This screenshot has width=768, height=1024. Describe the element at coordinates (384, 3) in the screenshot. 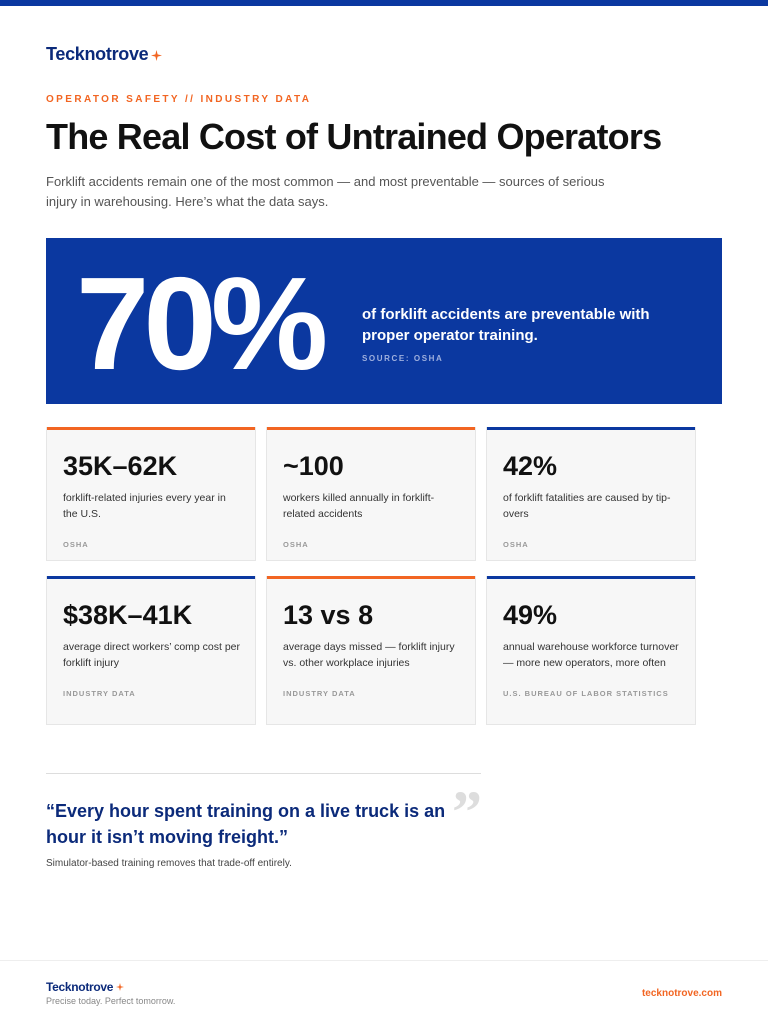

I see `top-bar` at that location.